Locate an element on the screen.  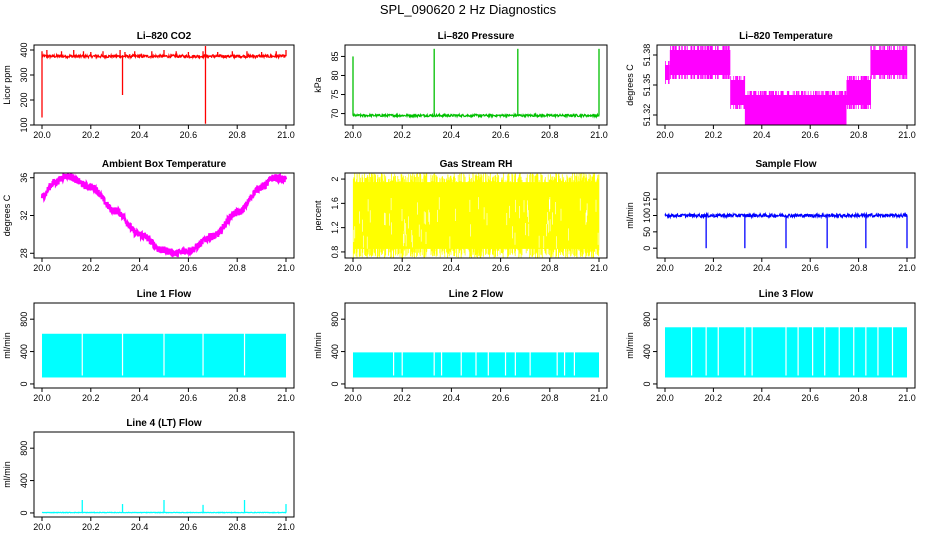
panel-title-co2: Li–820 CO2 is located at coordinates (164, 36).